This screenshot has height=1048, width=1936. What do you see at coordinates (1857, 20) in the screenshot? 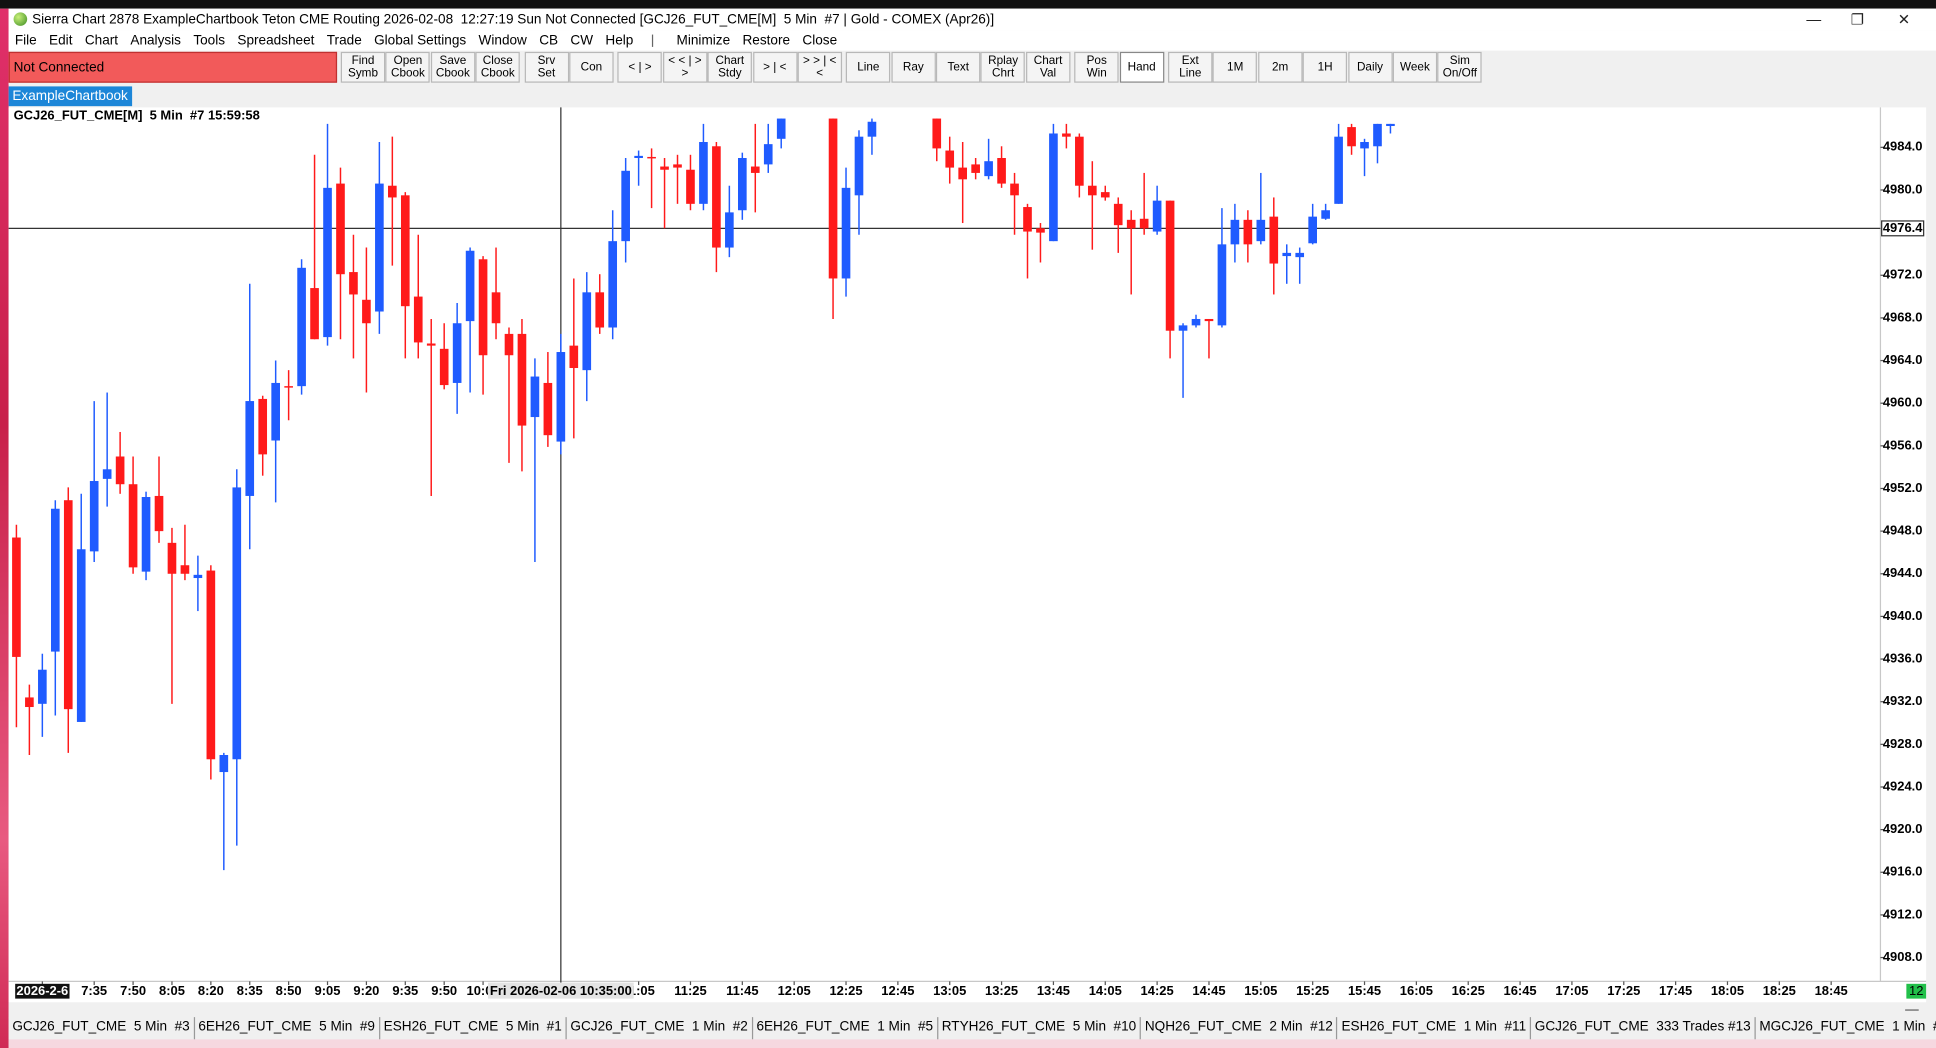
I see `maximize-button: ❐` at bounding box center [1857, 20].